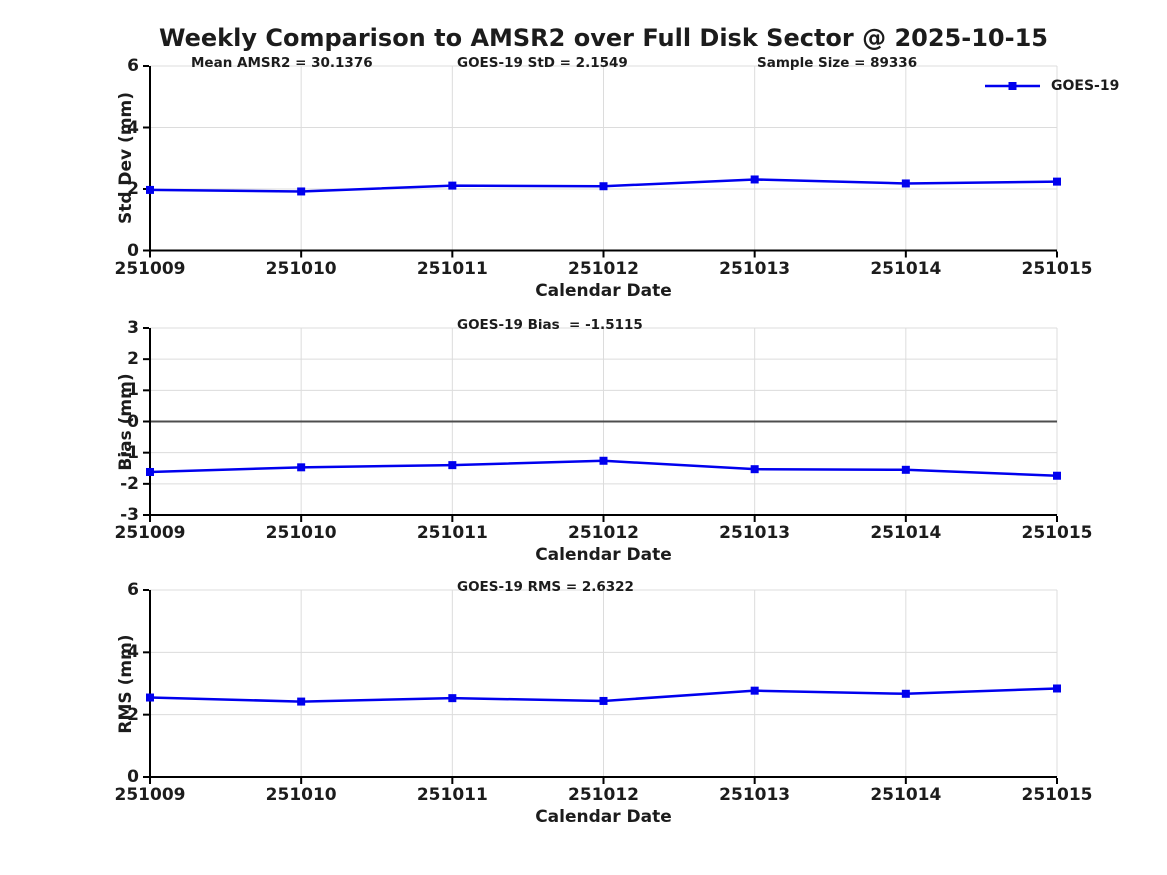  I want to click on legend-marker, so click(1012, 86).